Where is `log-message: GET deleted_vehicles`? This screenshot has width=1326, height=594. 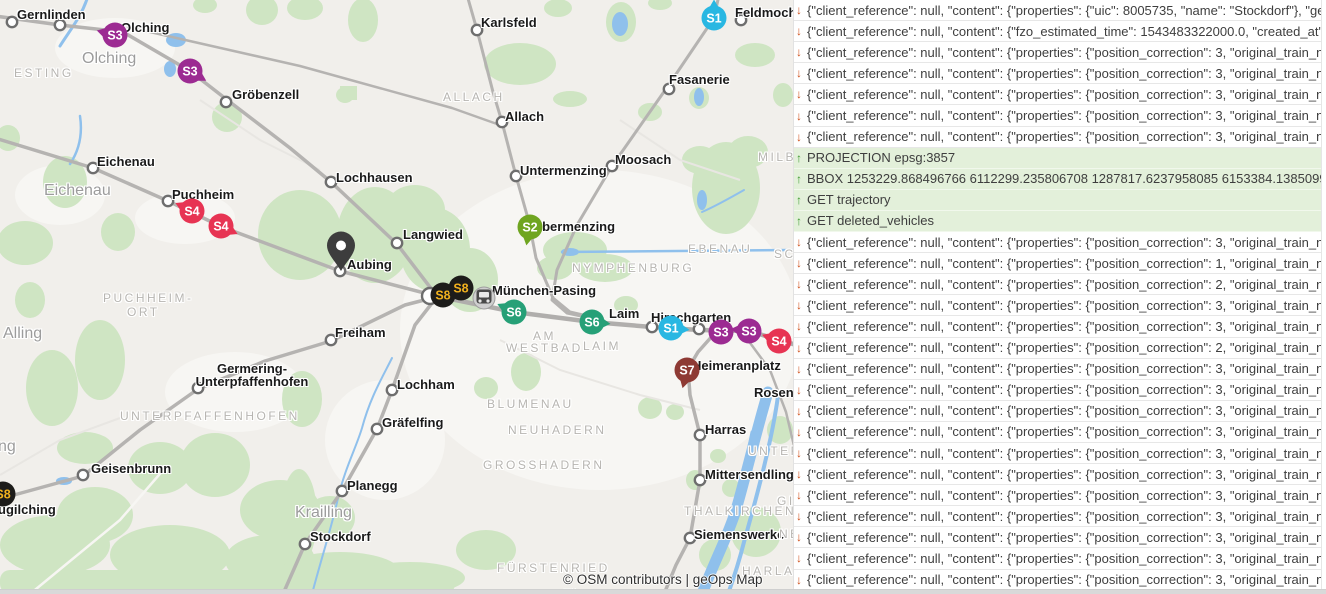 log-message: GET deleted_vehicles is located at coordinates (870, 221).